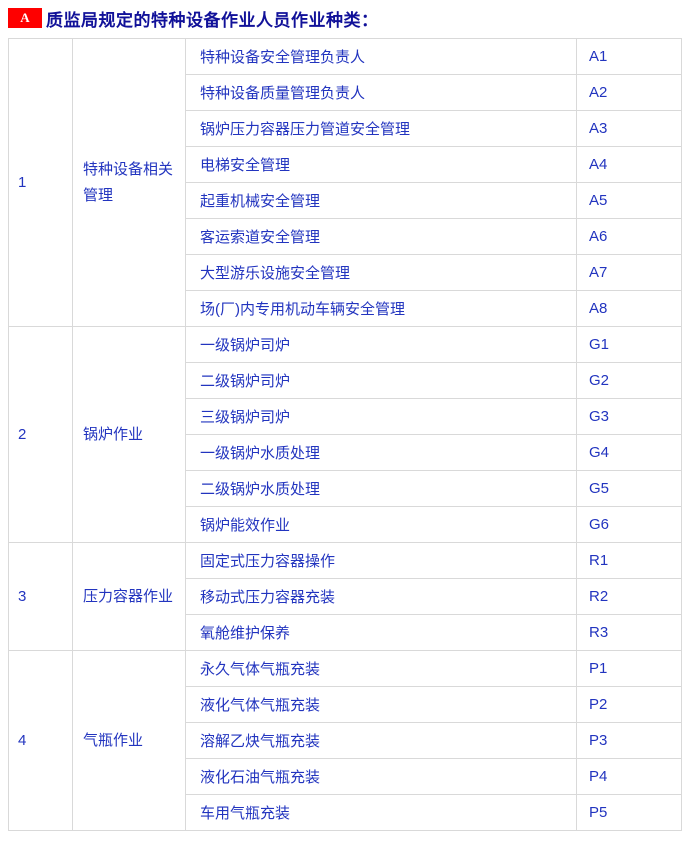 Image resolution: width=689 pixels, height=848 pixels. I want to click on item-code-cell: P1, so click(629, 668).